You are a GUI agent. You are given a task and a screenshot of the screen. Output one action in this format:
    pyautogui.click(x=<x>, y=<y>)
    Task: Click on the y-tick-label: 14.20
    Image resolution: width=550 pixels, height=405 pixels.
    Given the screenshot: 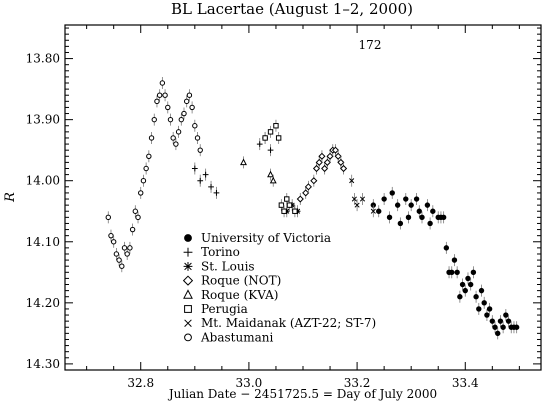 What is the action you would take?
    pyautogui.click(x=43, y=303)
    